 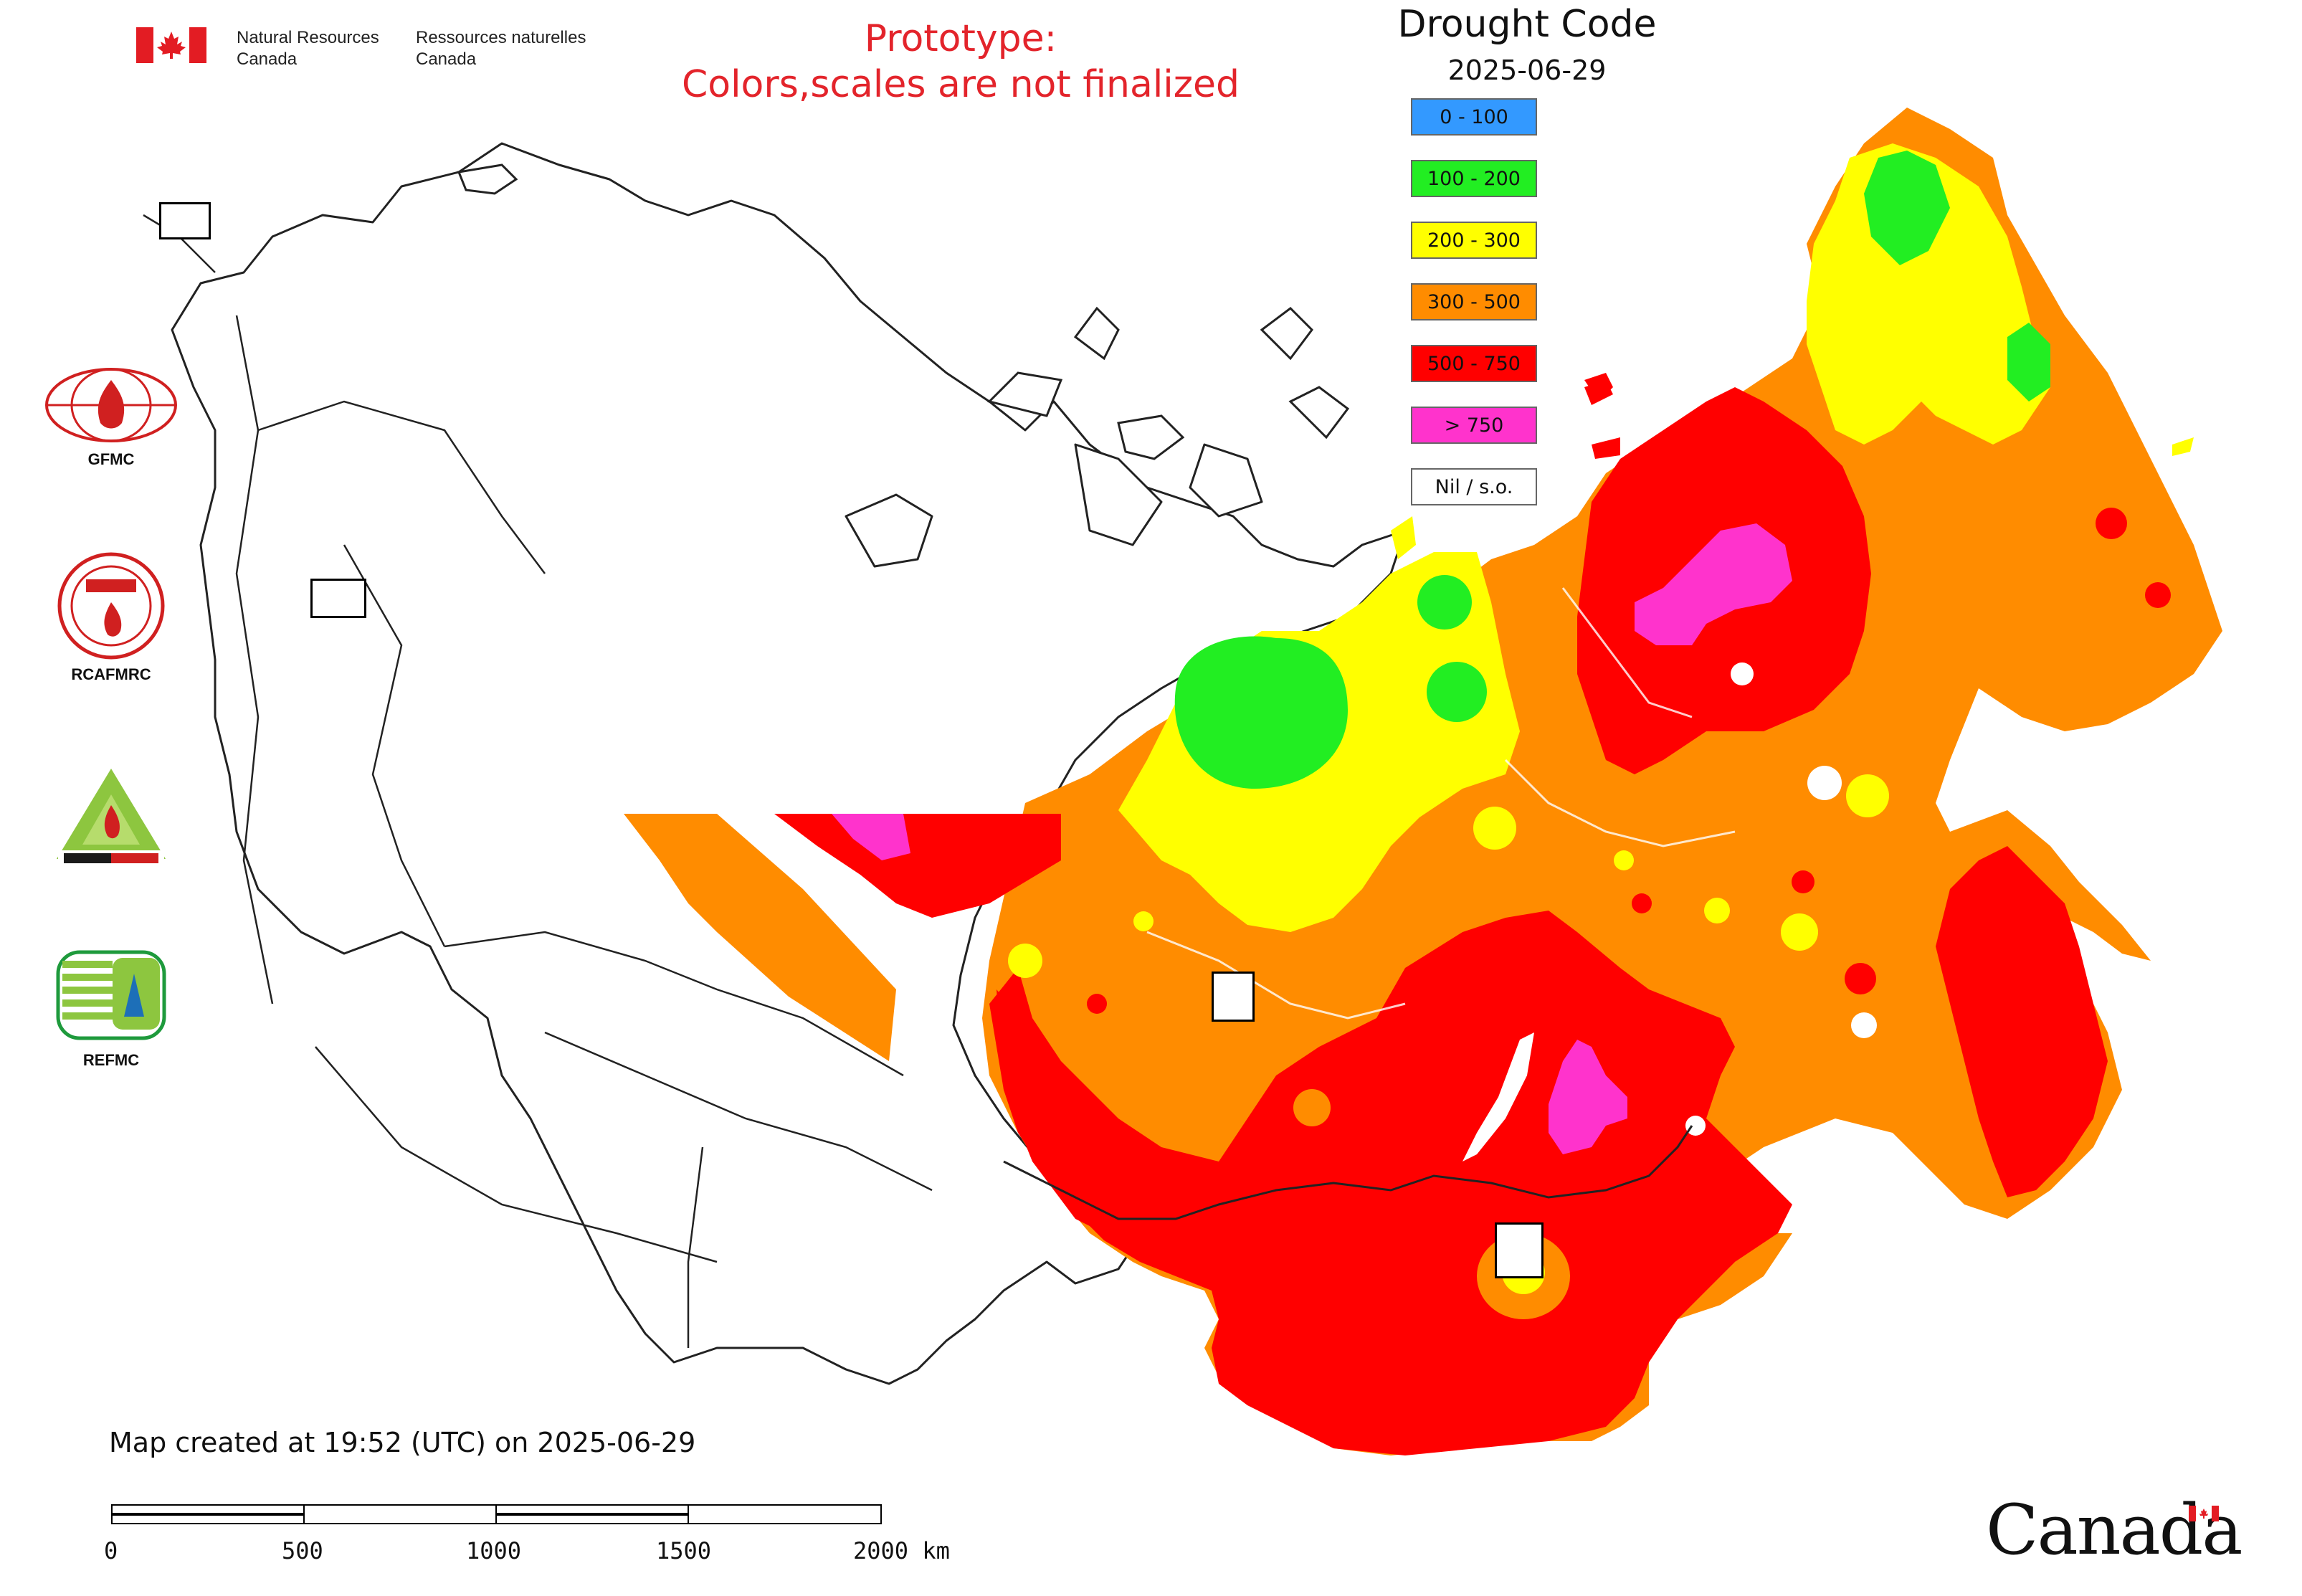 What do you see at coordinates (2114, 1530) in the screenshot?
I see `canada-wordmark: Canada` at bounding box center [2114, 1530].